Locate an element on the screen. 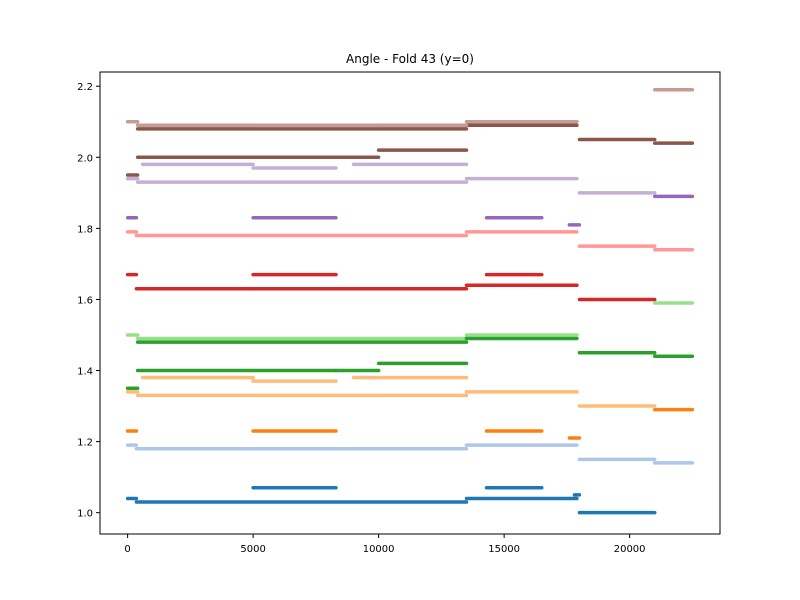  y-axis: 1.0 1.2 1.4 1.6 1.8 2.0 2.2 is located at coordinates (88, 301).